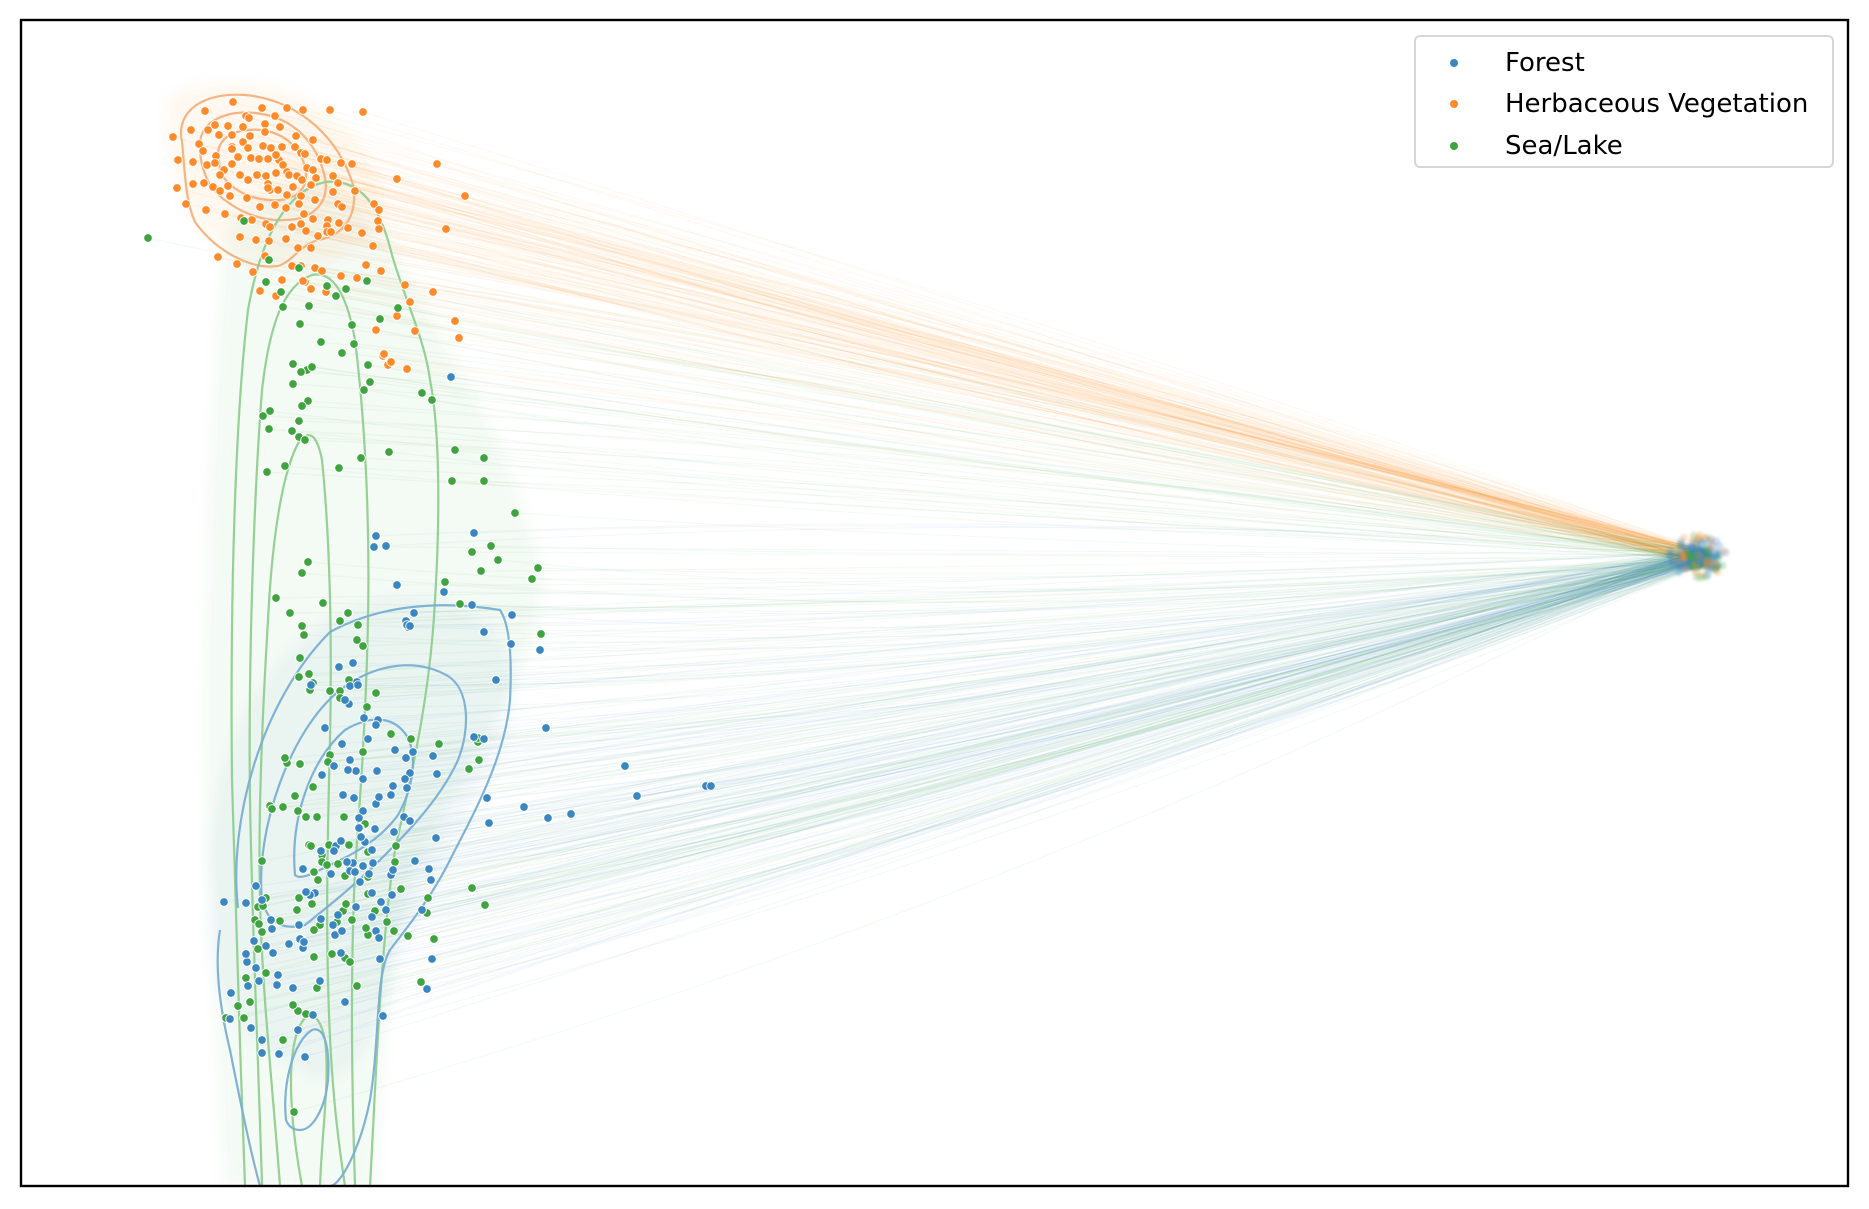 This screenshot has width=1869, height=1209. What do you see at coordinates (1454, 63) in the screenshot?
I see `legend-marker-forest-icon` at bounding box center [1454, 63].